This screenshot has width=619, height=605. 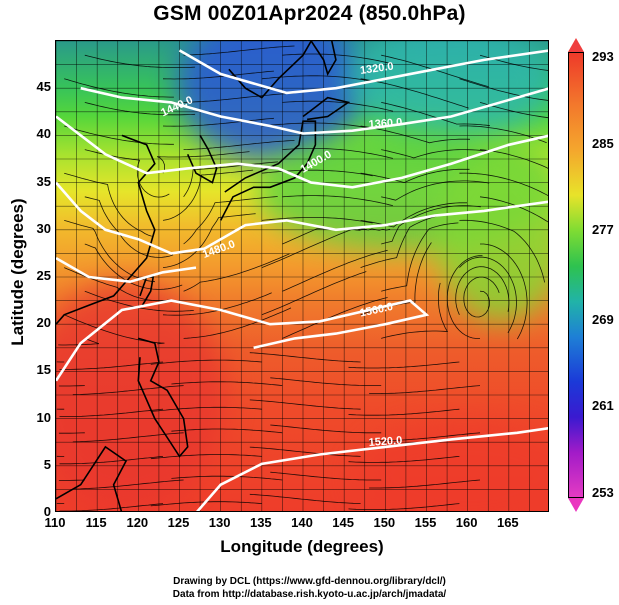 What do you see at coordinates (576, 45) in the screenshot?
I see `colorbar-max-arrow` at bounding box center [576, 45].